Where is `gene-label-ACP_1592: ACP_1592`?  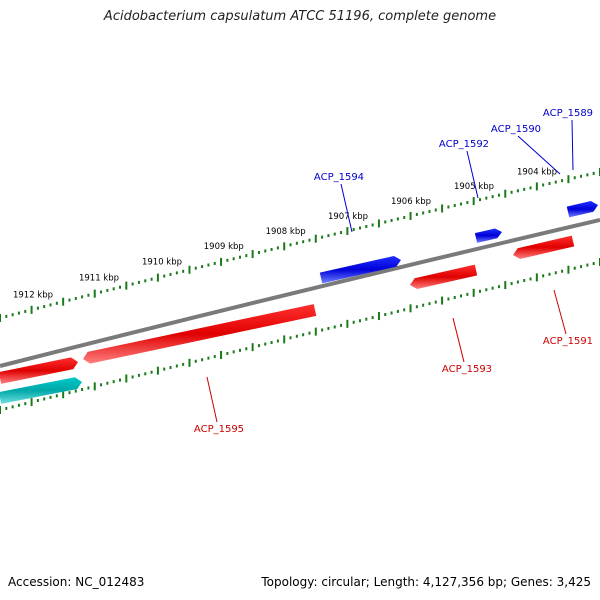
gene-label-ACP_1592: ACP_1592 is located at coordinates (464, 144).